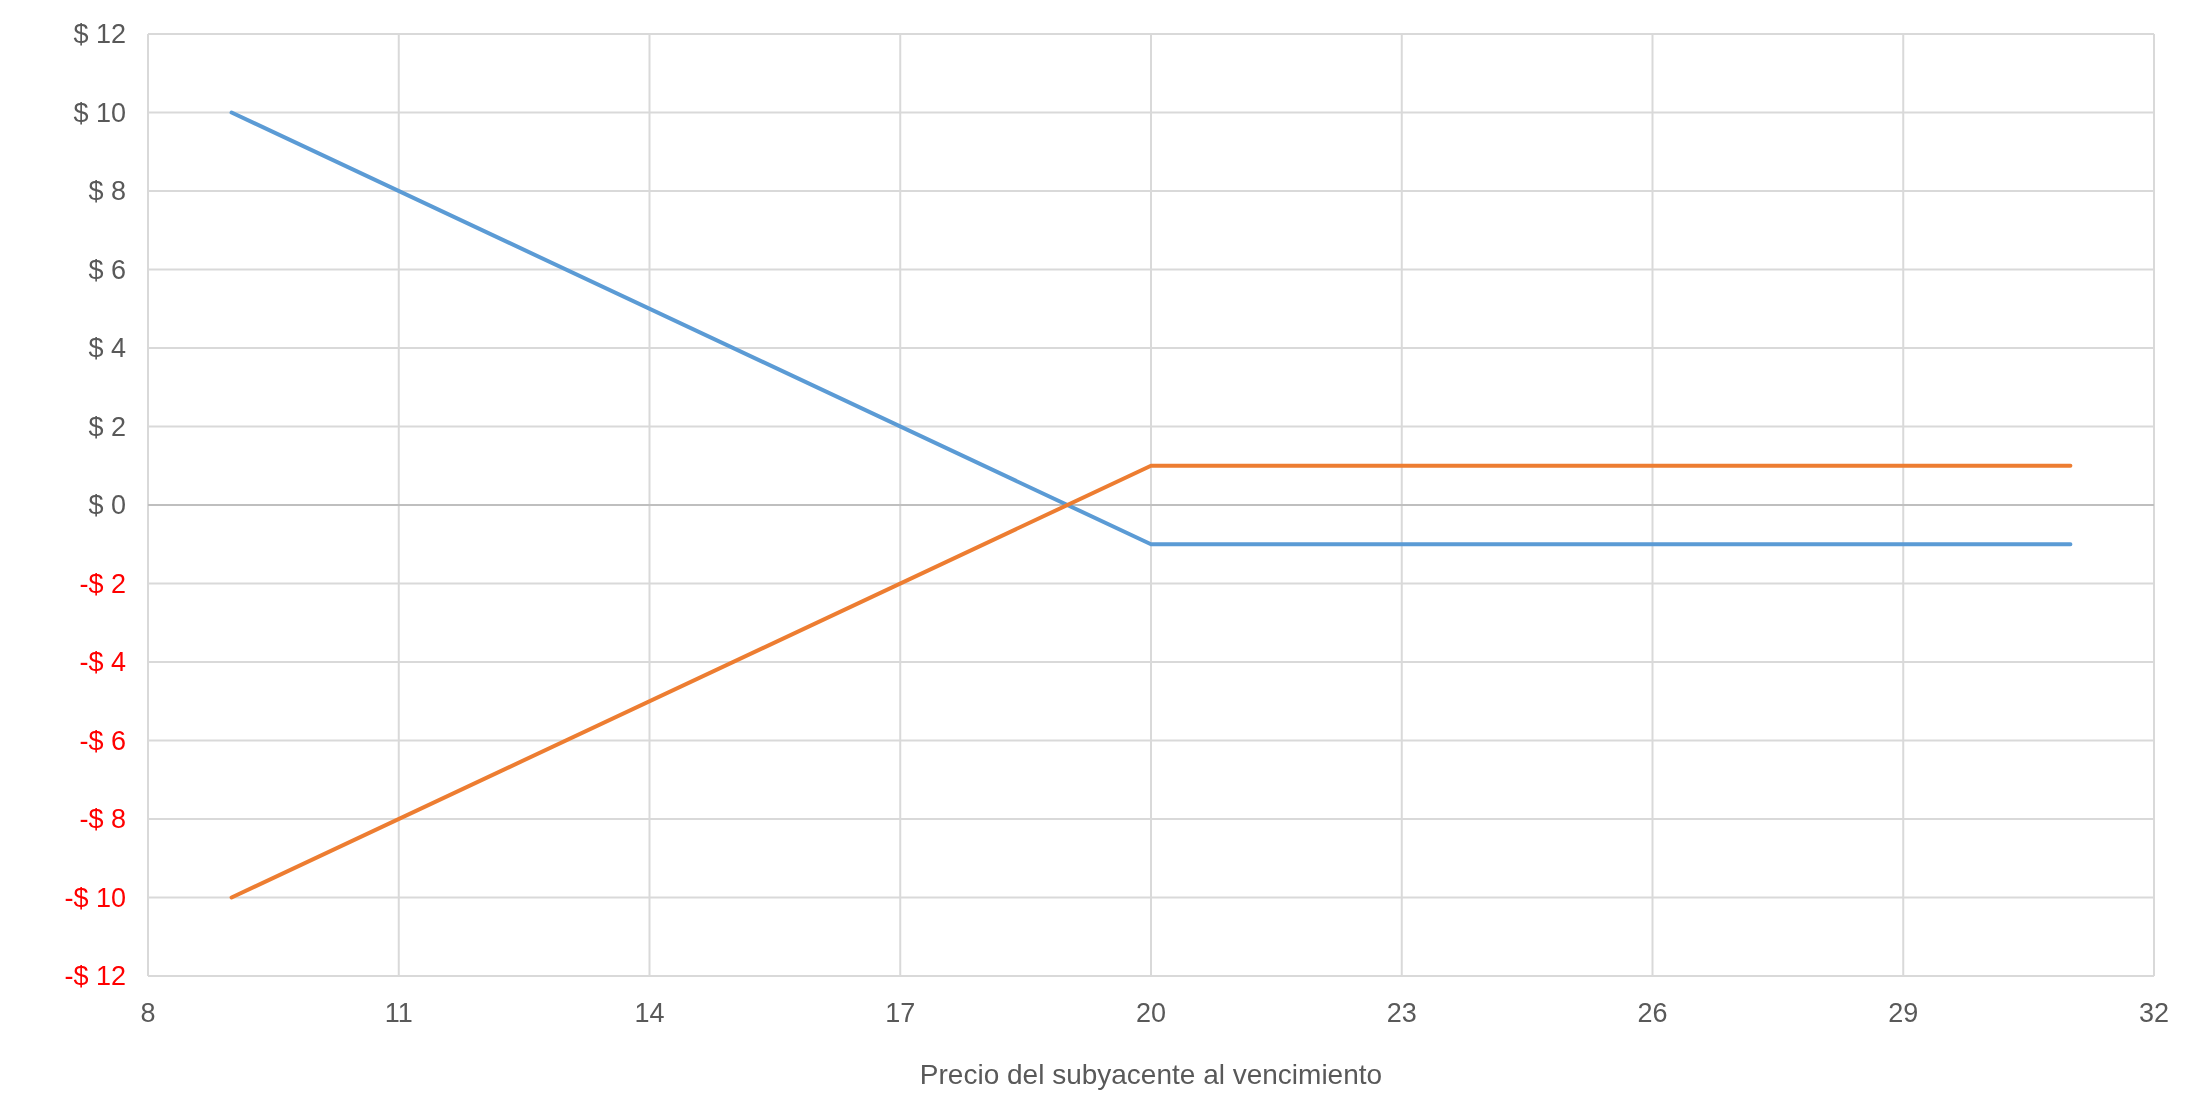  Describe the element at coordinates (1151, 1013) in the screenshot. I see `x-tick-label: 20` at that location.